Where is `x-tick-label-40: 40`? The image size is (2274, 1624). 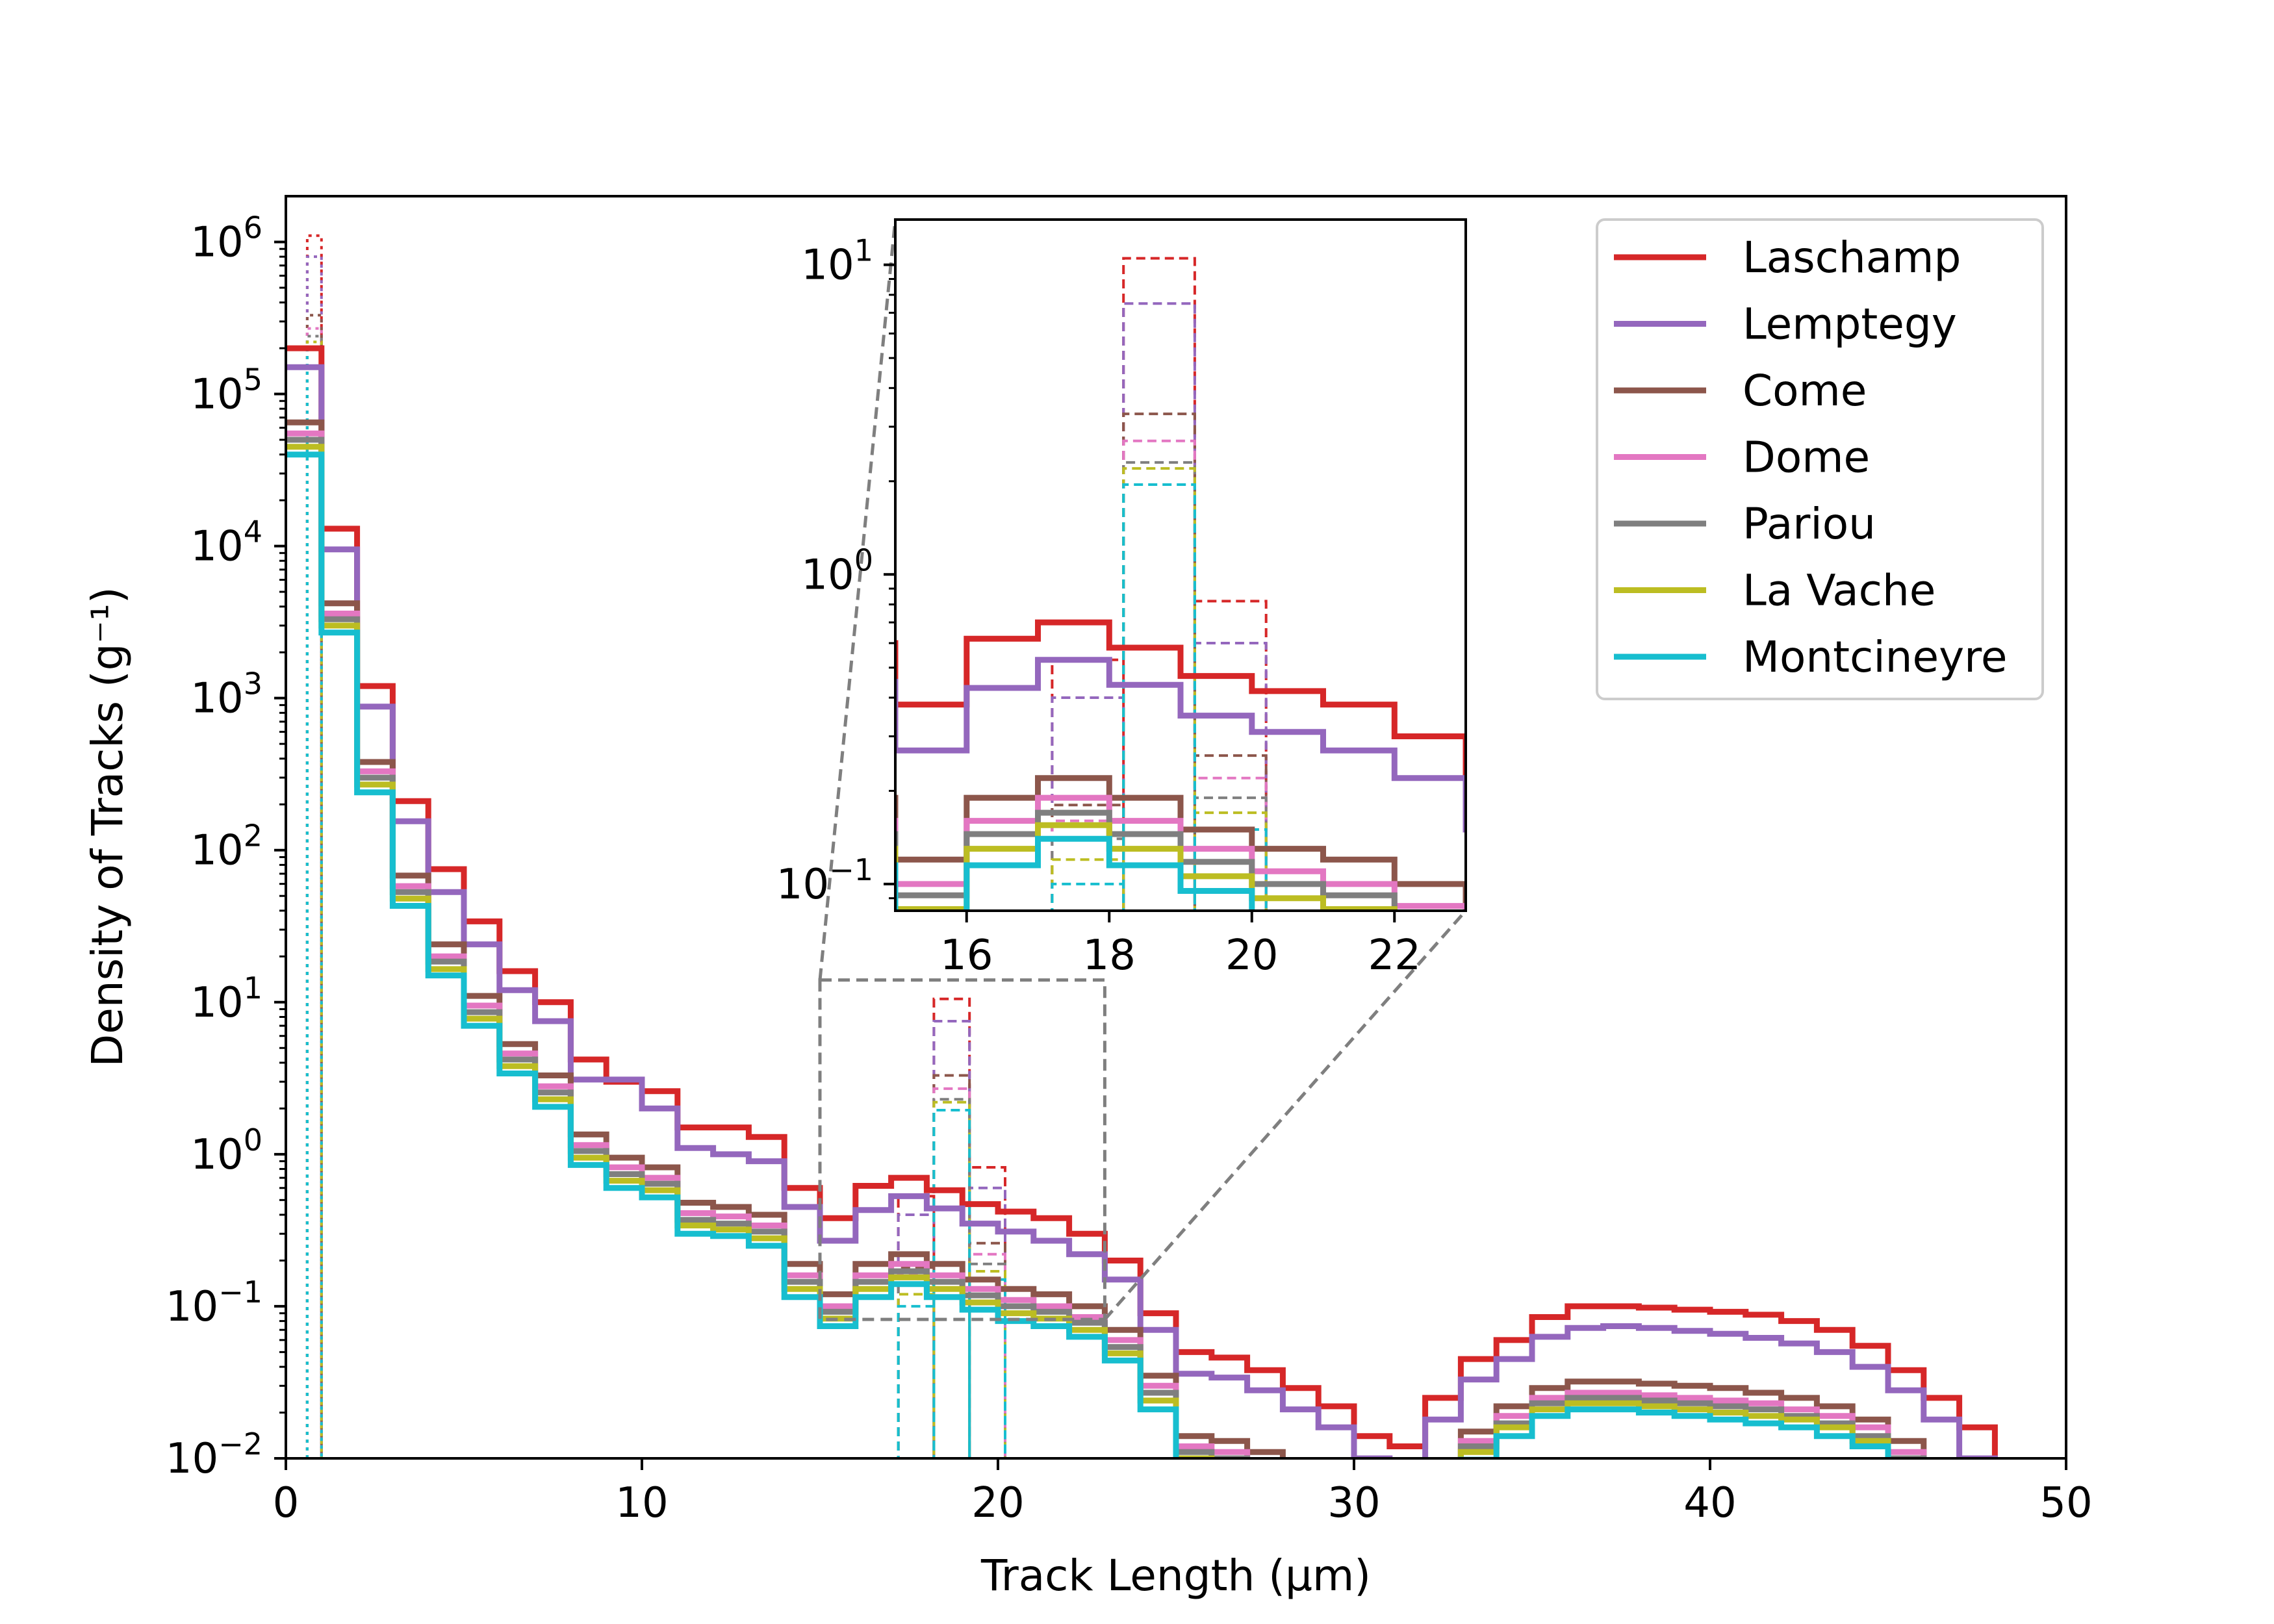 x-tick-label-40: 40 is located at coordinates (1709, 1503).